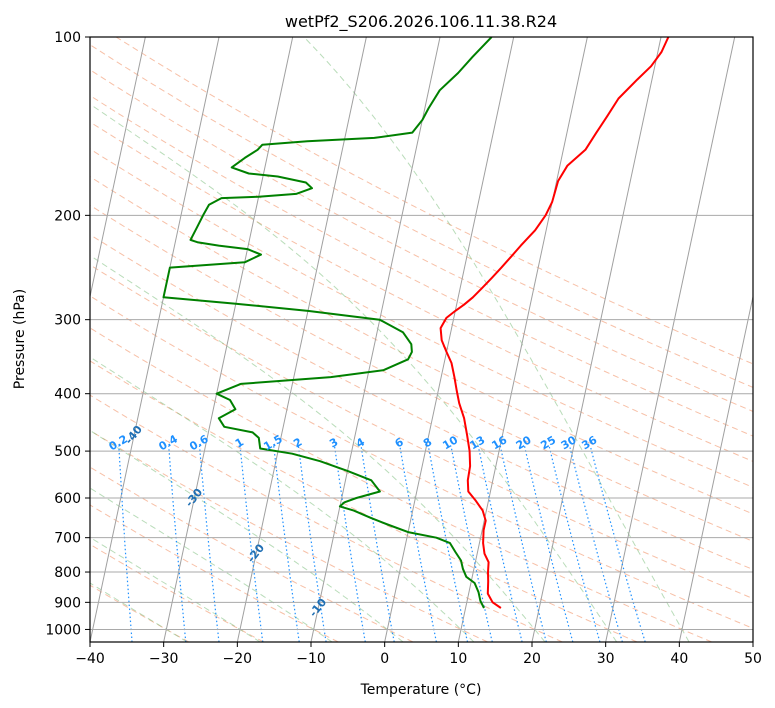 This screenshot has width=775, height=708. Describe the element at coordinates (67, 452) in the screenshot. I see `y-tick-label: 500` at that location.